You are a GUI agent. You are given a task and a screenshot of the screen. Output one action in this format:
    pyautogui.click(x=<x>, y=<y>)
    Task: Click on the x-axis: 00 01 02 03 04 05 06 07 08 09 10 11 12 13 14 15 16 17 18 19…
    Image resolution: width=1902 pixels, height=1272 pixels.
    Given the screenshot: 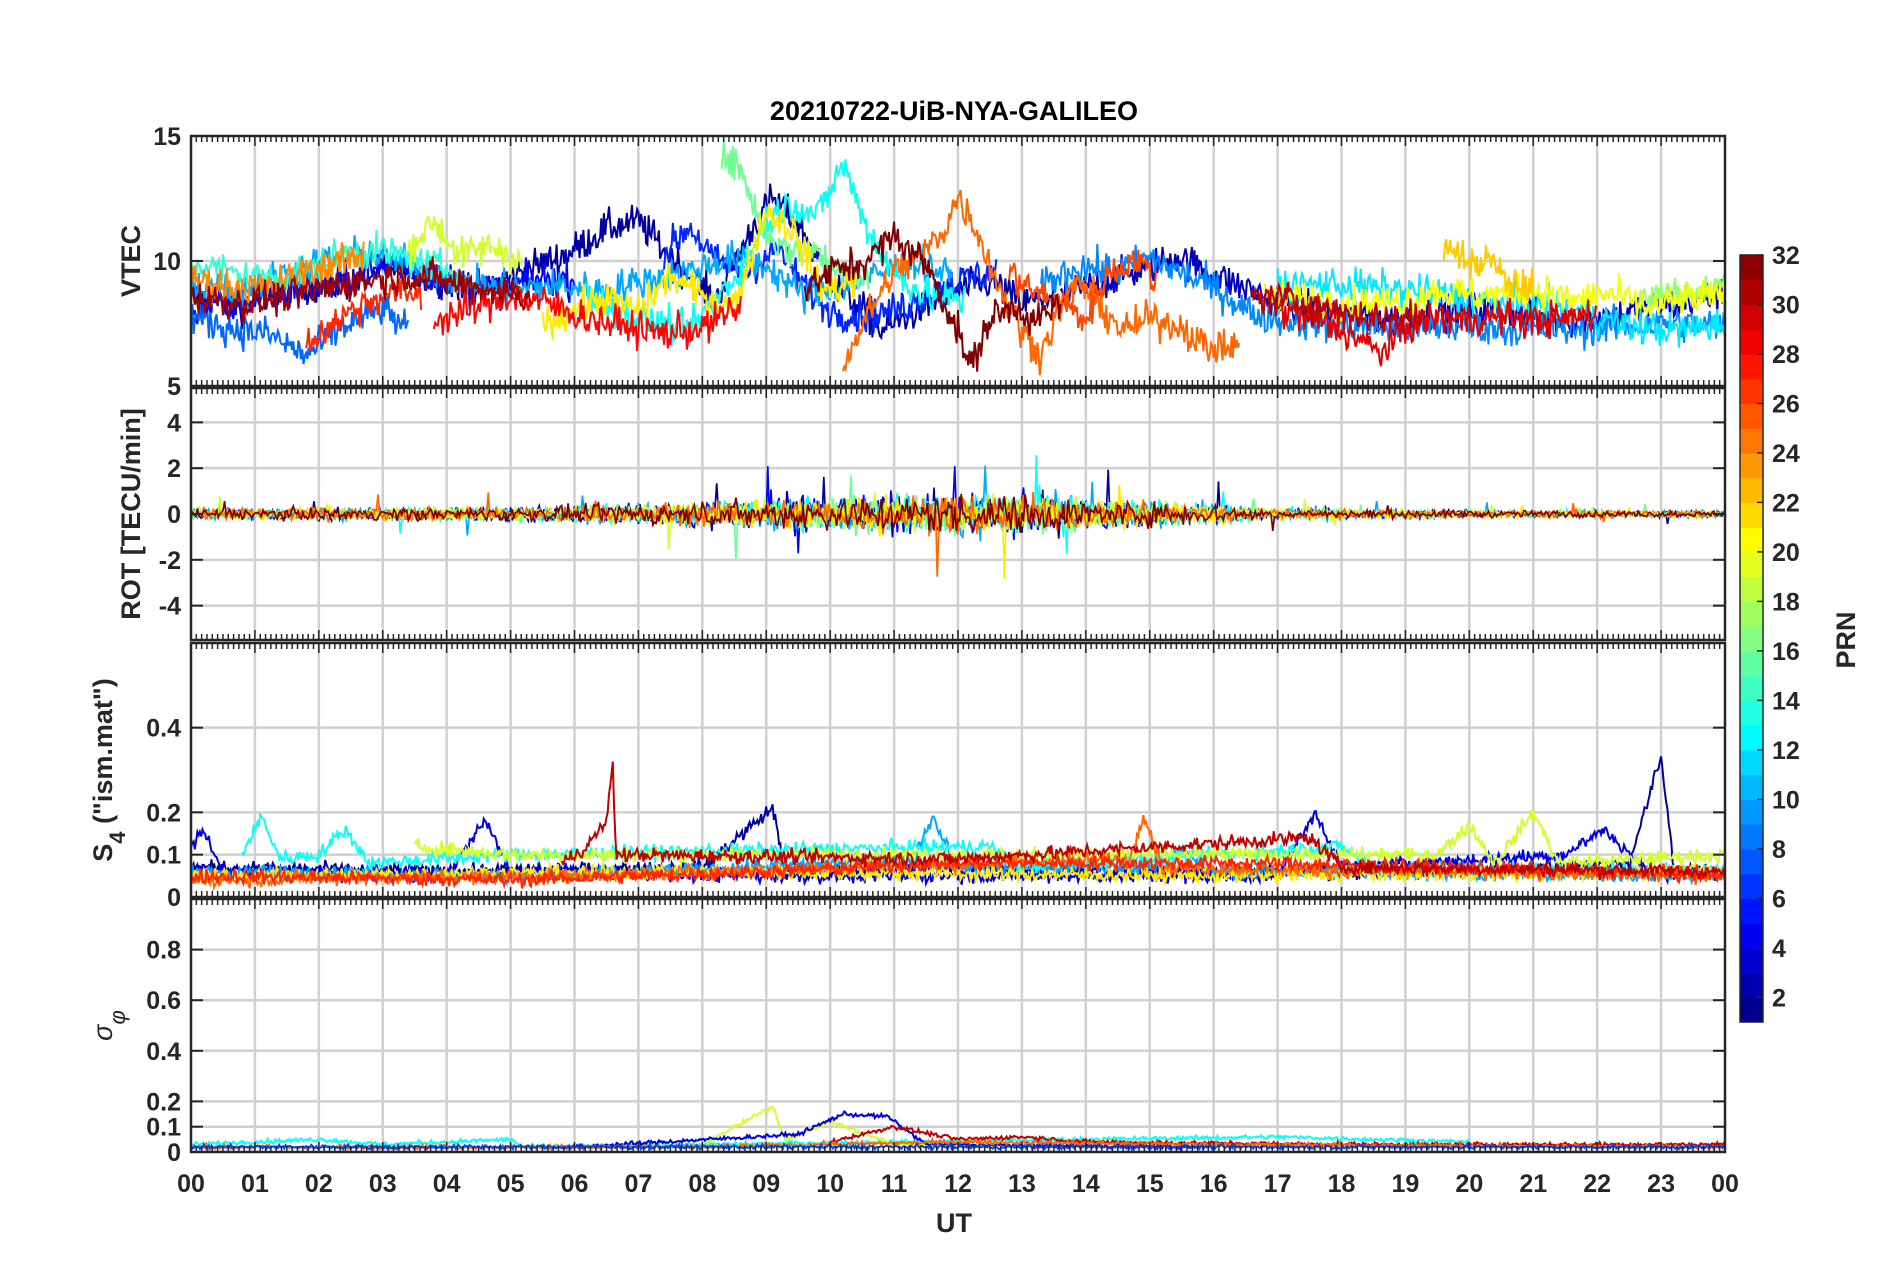 What is the action you would take?
    pyautogui.click(x=958, y=1184)
    